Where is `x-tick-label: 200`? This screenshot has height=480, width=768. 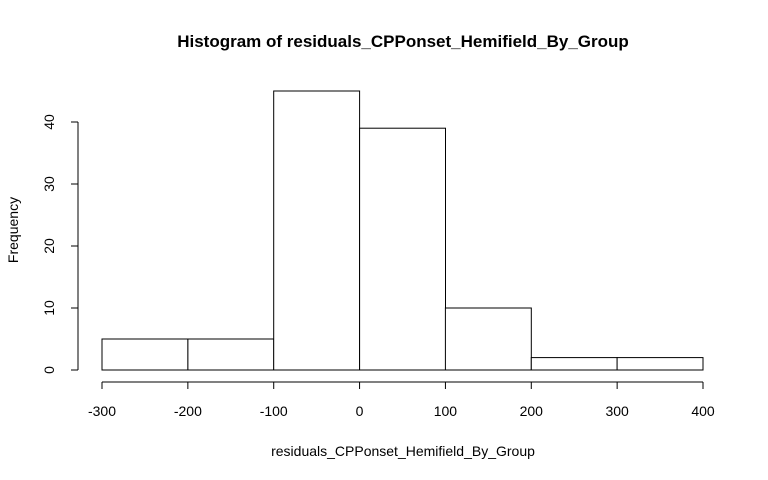
x-tick-label: 200 is located at coordinates (532, 411).